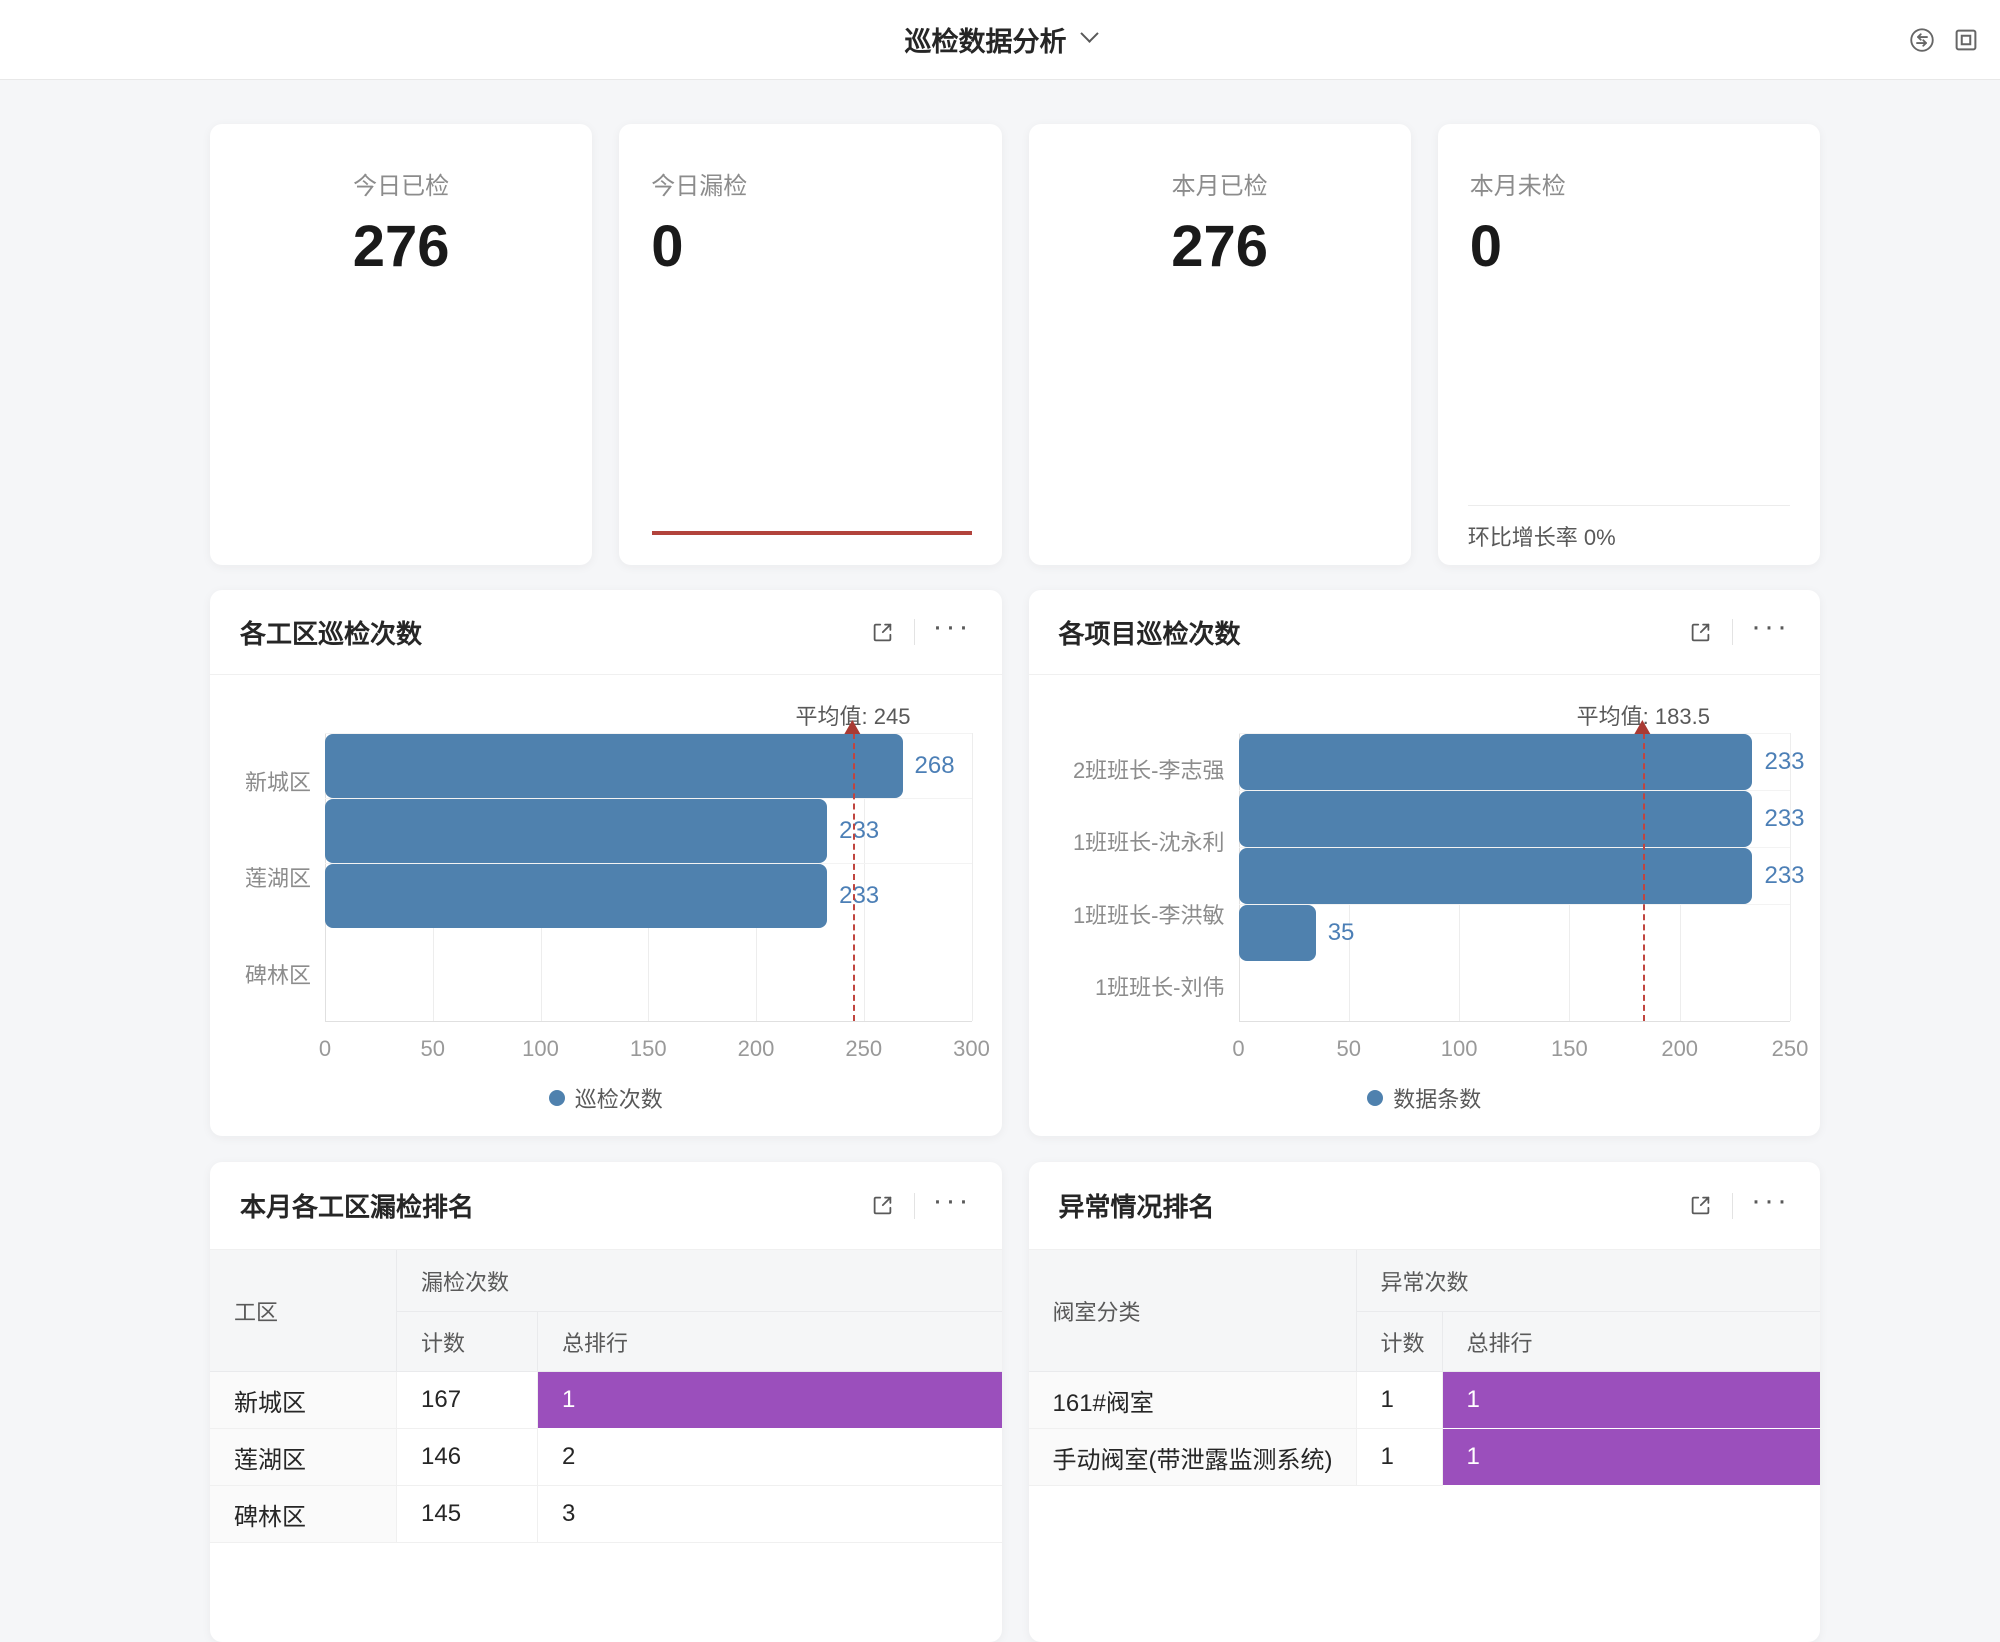 This screenshot has width=2000, height=1642. Describe the element at coordinates (1628, 535) in the screenshot. I see `growth-rate-text: 环比增长率 0%` at that location.